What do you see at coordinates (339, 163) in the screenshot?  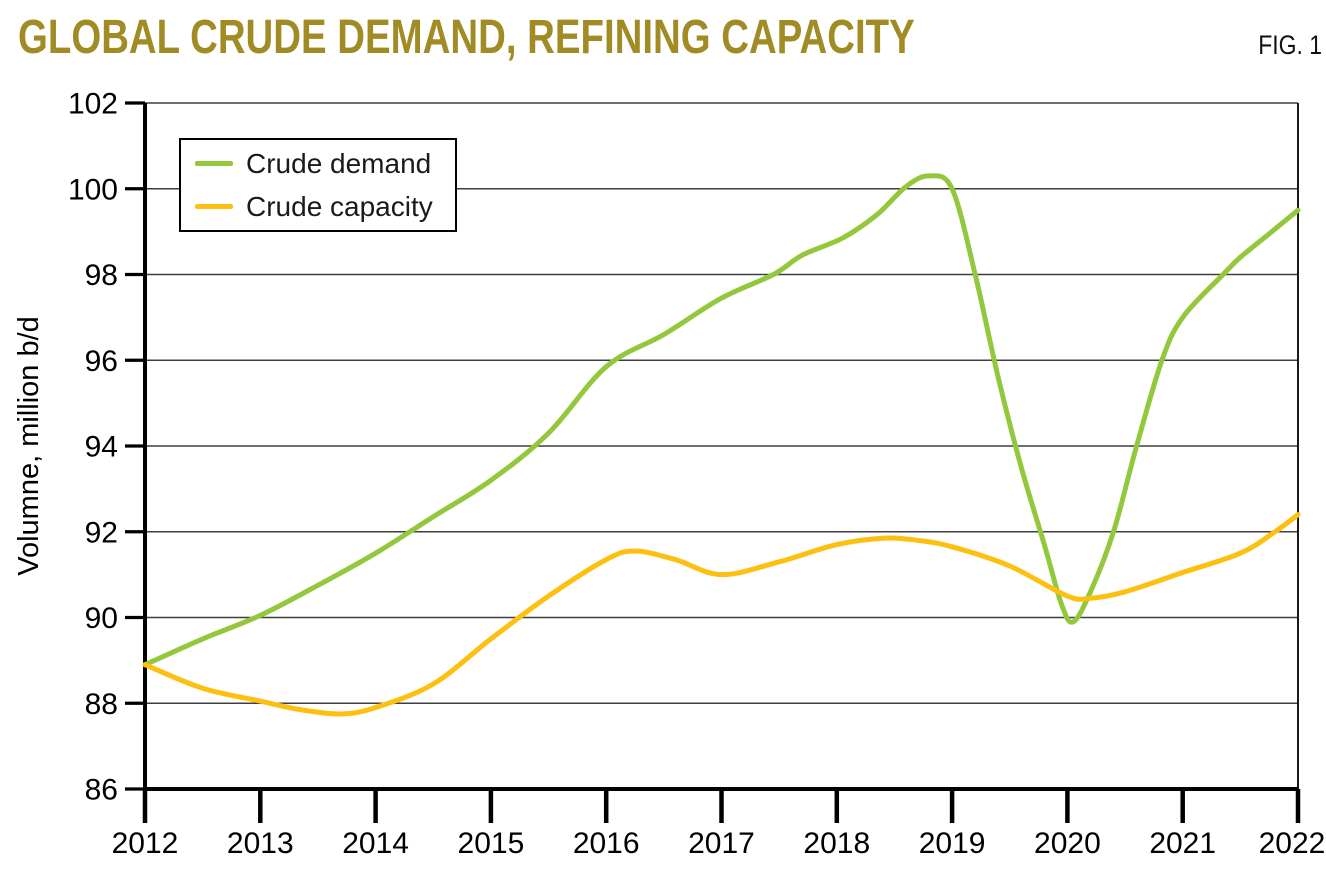 I see `legend-label-crude-demand: Crude demand` at bounding box center [339, 163].